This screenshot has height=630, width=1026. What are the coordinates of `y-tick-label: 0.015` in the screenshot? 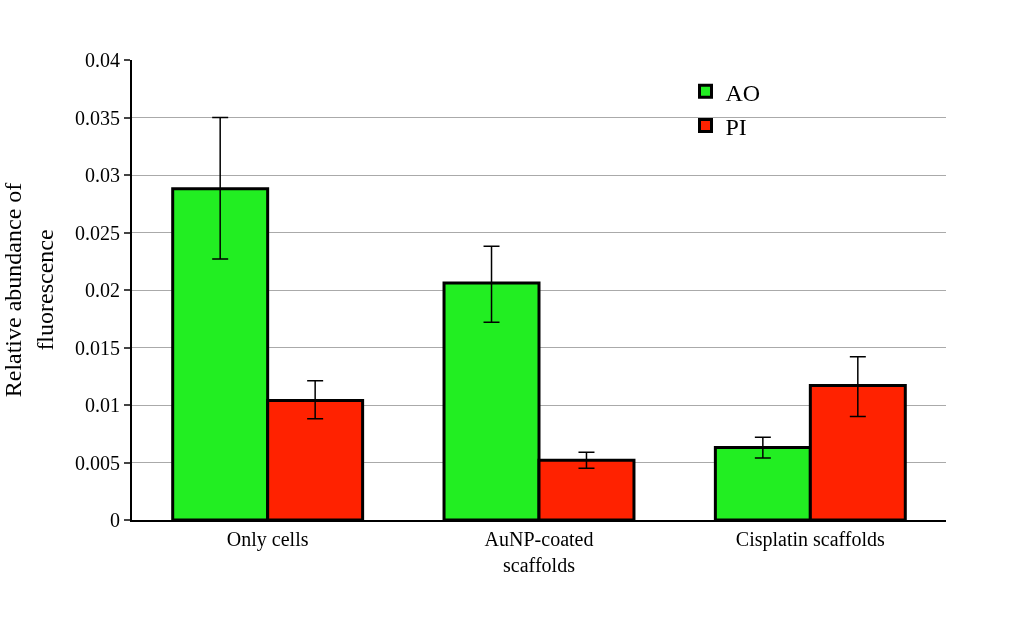 It's located at (97, 347).